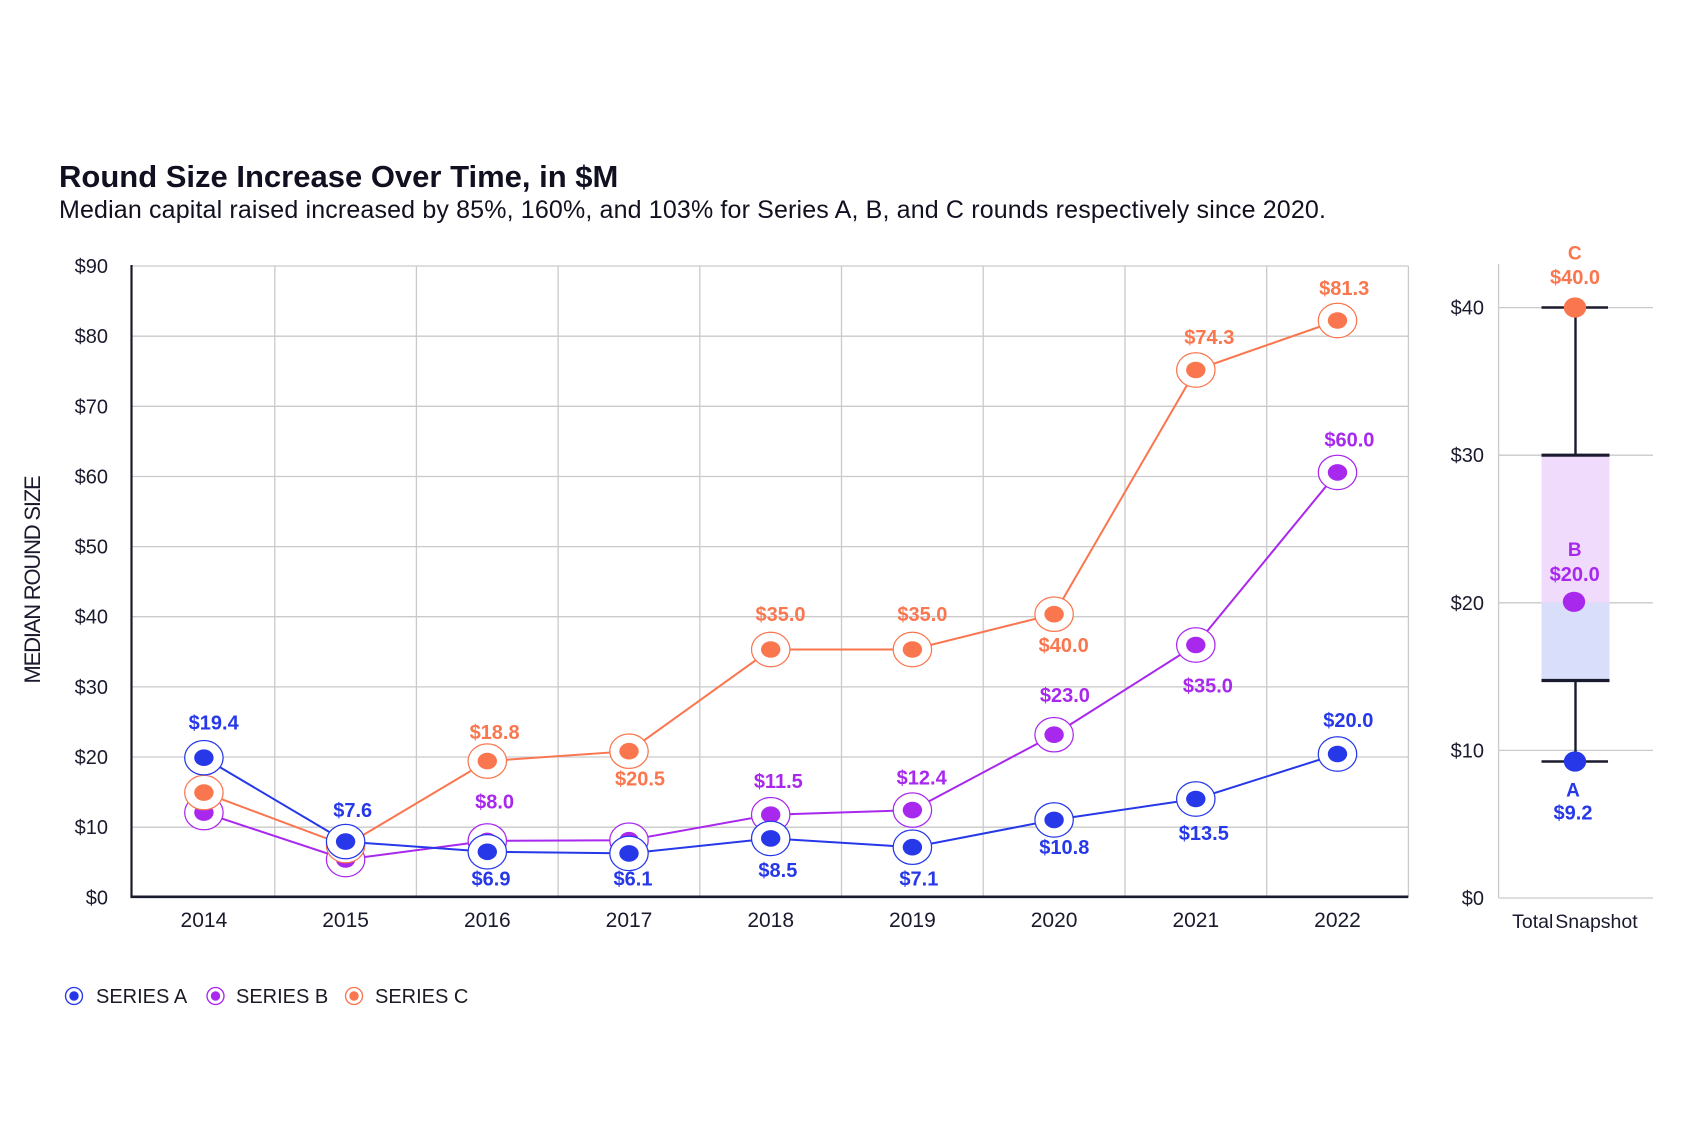  I want to click on svg-text: $13.5, so click(1204, 834).